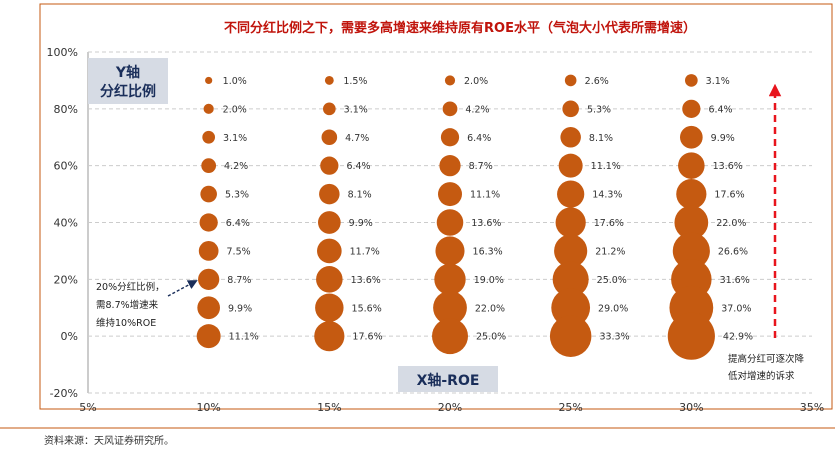 The width and height of the screenshot is (835, 450). Describe the element at coordinates (365, 251) in the screenshot. I see `bubble-label-roe15-payout30: 11.7%` at that location.